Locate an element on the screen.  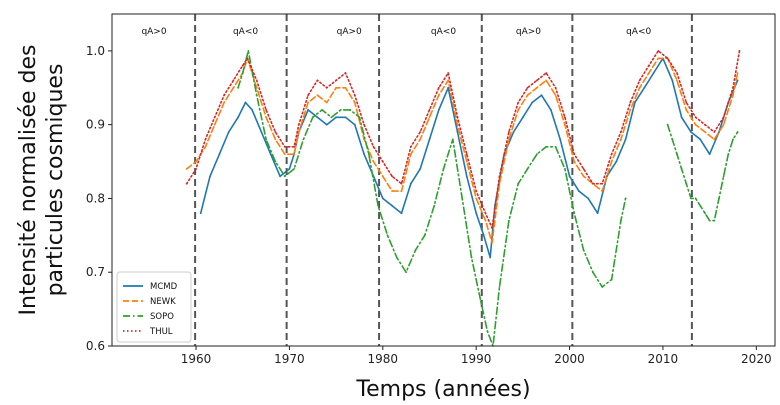
y-tick-label: 0.6 is located at coordinates (95, 346).